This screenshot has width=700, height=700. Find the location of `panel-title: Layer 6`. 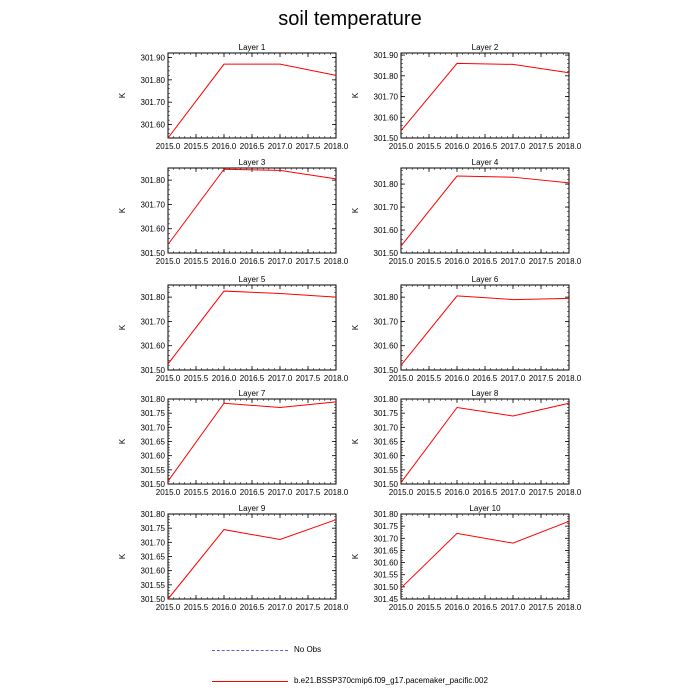

panel-title: Layer 6 is located at coordinates (485, 279).